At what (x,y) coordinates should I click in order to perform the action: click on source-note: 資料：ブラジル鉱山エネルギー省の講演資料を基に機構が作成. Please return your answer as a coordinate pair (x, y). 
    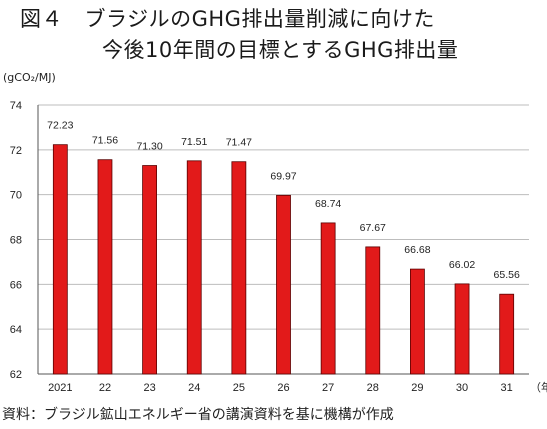
    Looking at the image, I should click on (198, 415).